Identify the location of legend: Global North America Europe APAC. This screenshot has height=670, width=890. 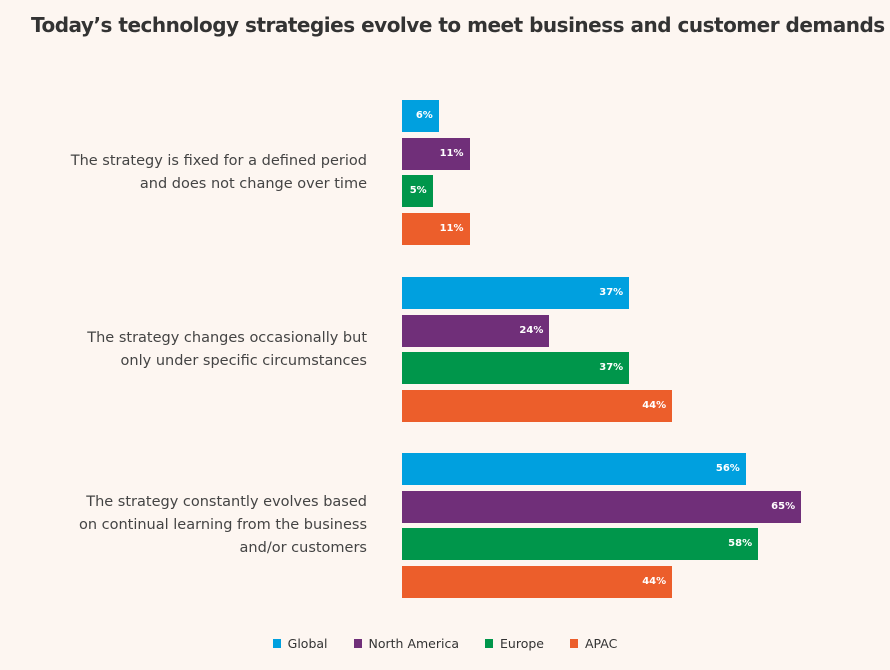
(445, 643).